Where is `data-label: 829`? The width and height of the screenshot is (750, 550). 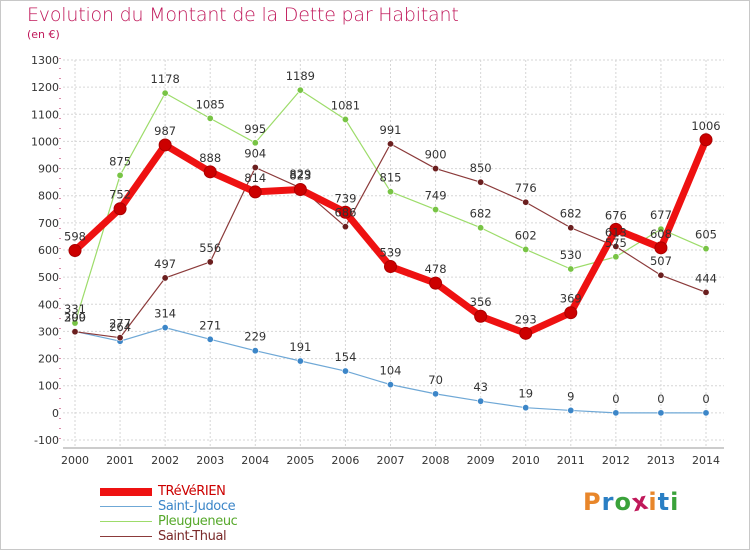
data-label: 829 is located at coordinates (300, 174).